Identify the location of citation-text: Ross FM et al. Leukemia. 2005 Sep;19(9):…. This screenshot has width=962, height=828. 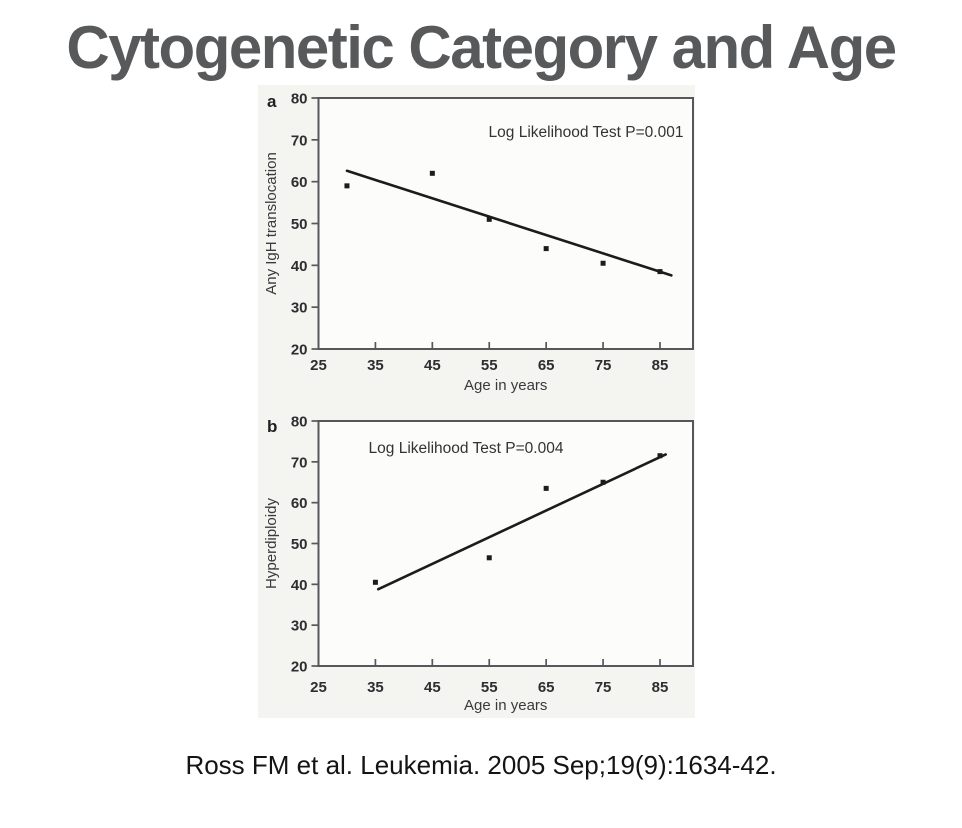
(481, 765).